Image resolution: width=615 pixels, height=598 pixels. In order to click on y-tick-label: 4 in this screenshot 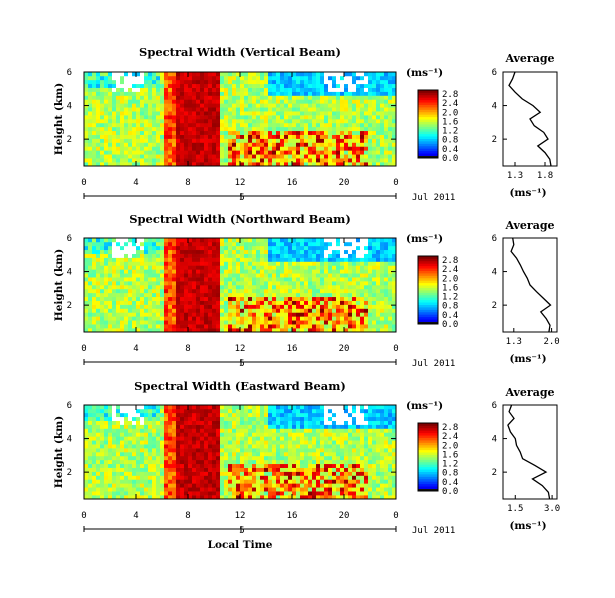, I will do `click(69, 107)`.